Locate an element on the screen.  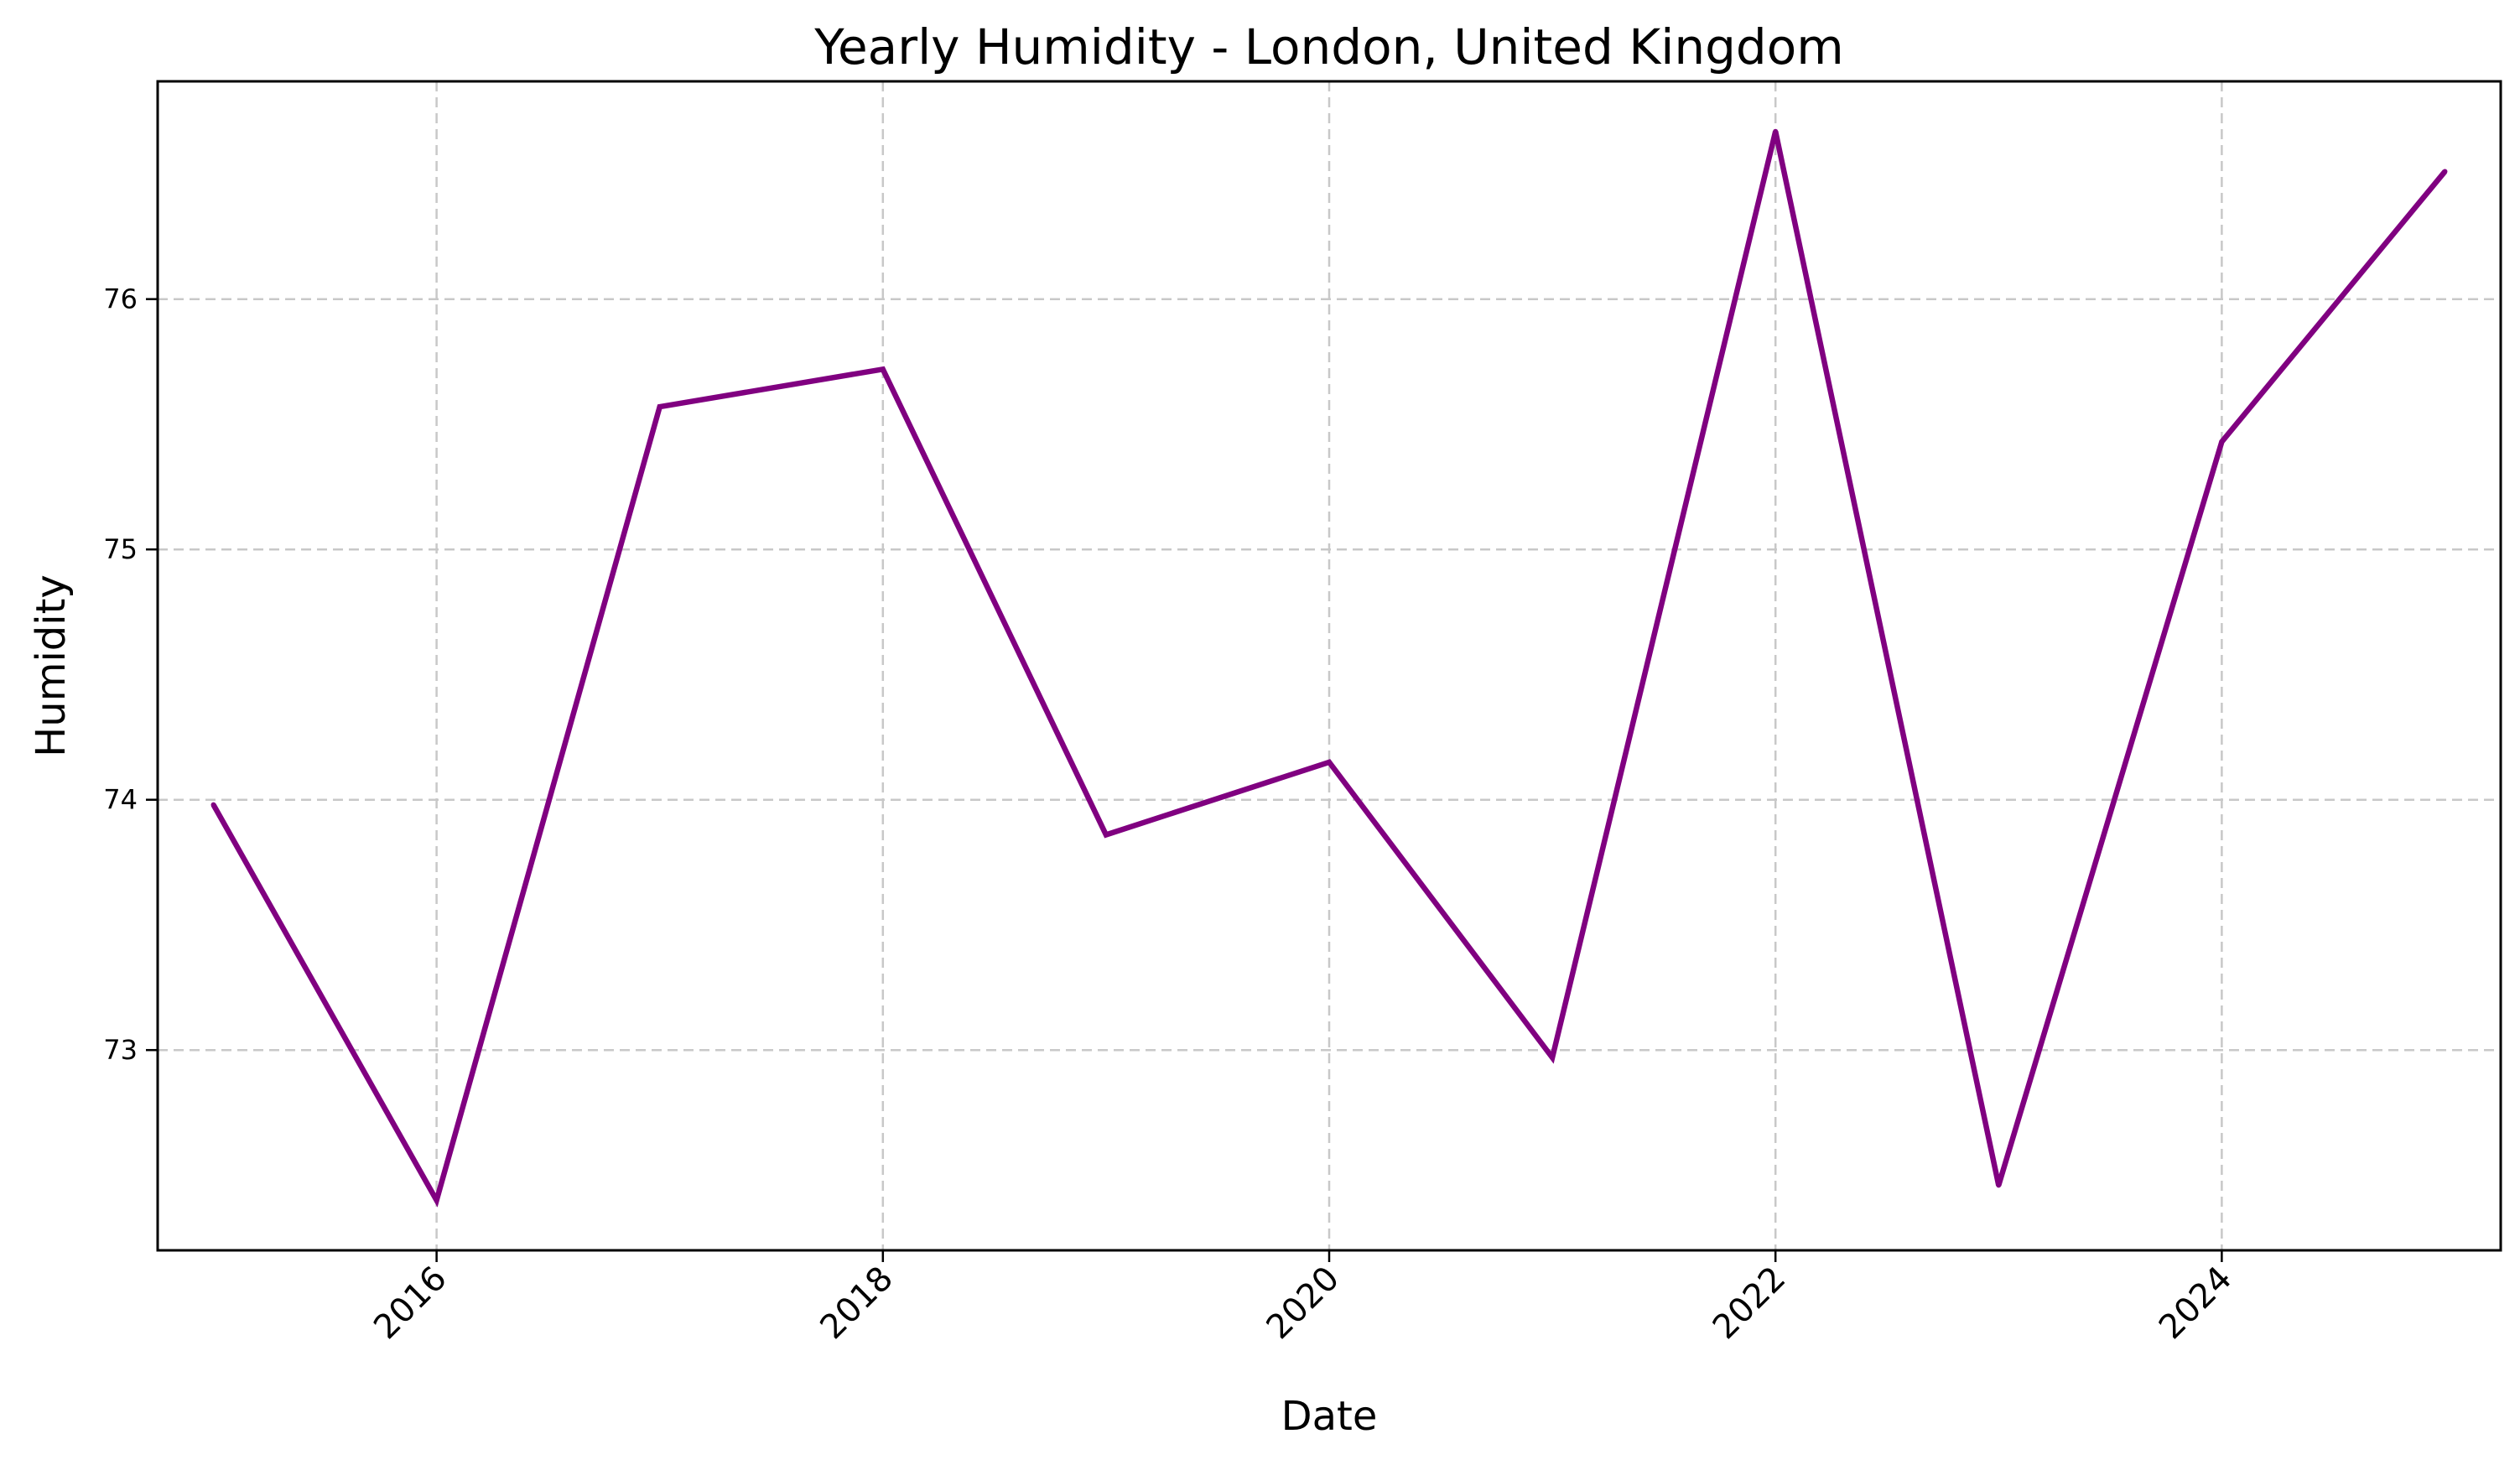
y-axis-label: Humidity is located at coordinates (51, 665).